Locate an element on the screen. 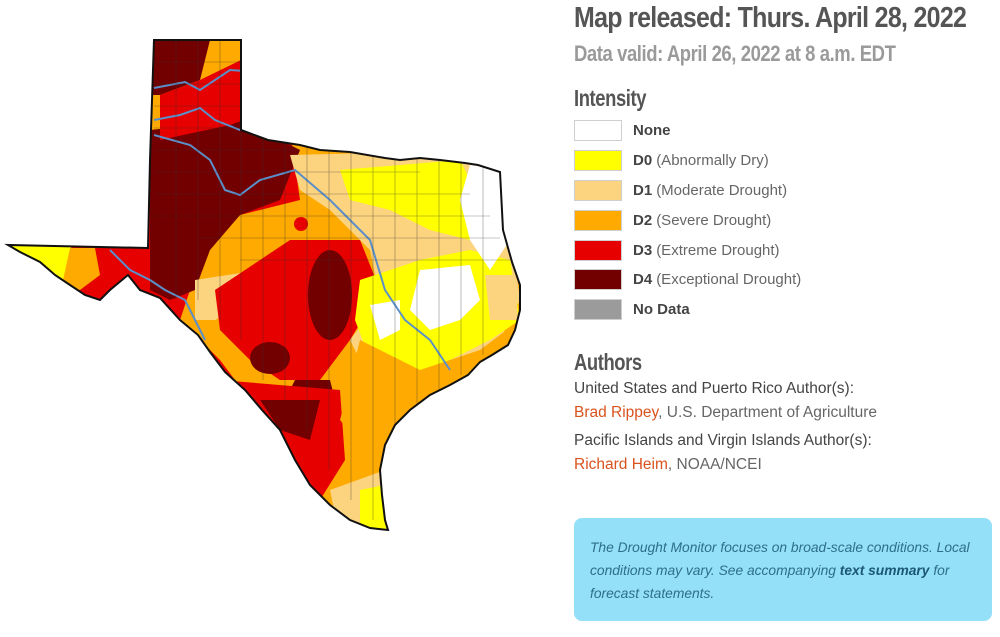 The image size is (1000, 637). legend-code: D4 is located at coordinates (643, 280).